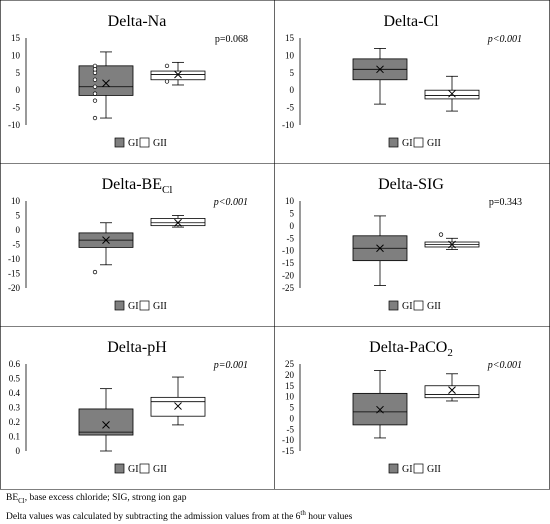 This screenshot has width=550, height=524. What do you see at coordinates (15, 379) in the screenshot?
I see `y-tick-label: 0.5` at bounding box center [15, 379].